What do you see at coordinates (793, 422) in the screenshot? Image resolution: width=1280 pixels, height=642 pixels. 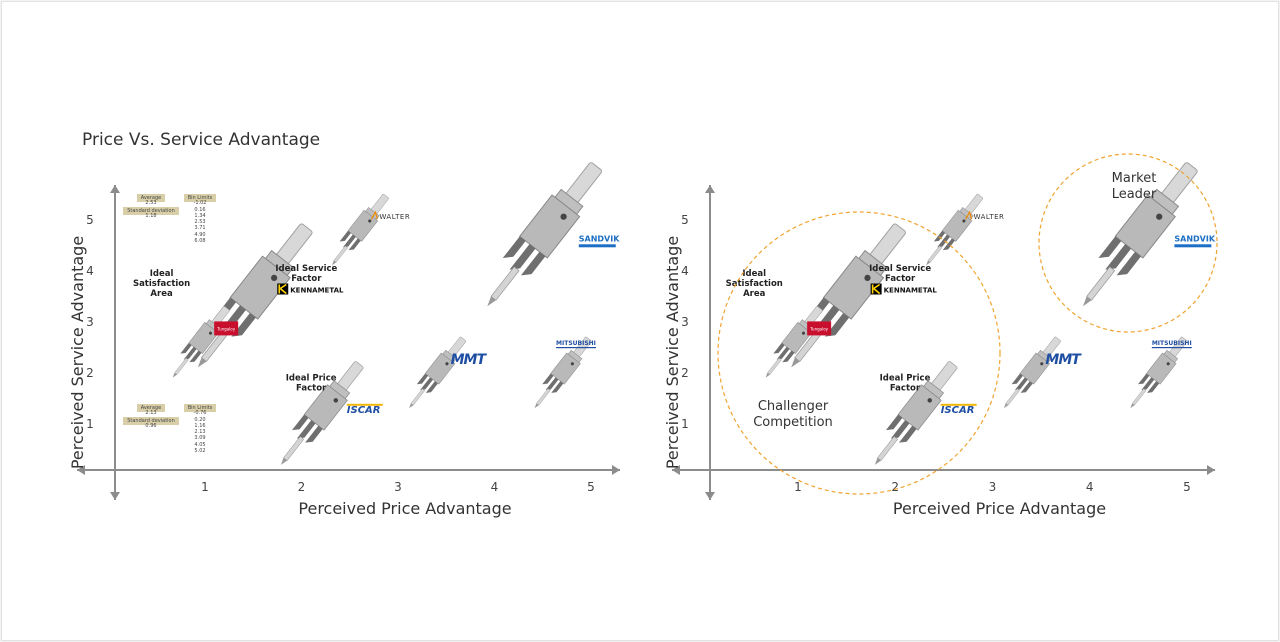 I see `group-label: Competition` at bounding box center [793, 422].